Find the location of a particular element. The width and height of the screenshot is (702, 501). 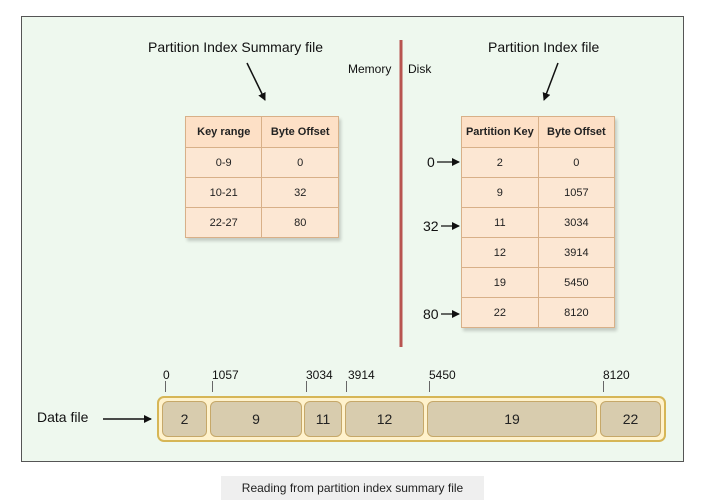

table-row: 10-21 32 is located at coordinates (261, 192).